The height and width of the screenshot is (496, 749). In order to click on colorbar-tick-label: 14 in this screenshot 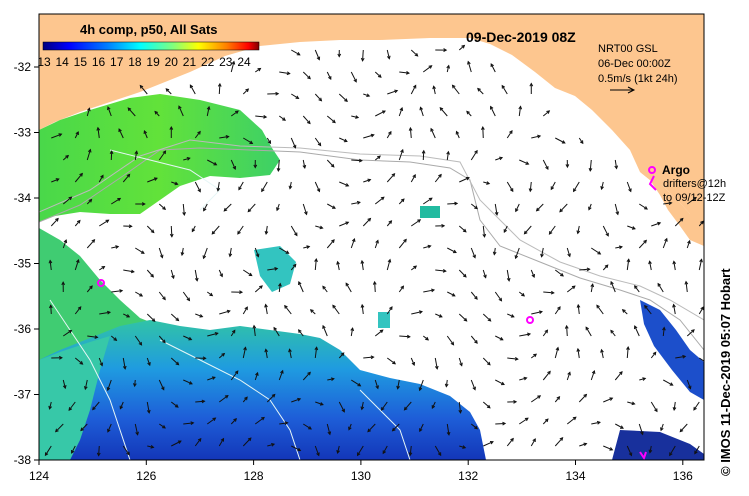, I will do `click(63, 62)`.